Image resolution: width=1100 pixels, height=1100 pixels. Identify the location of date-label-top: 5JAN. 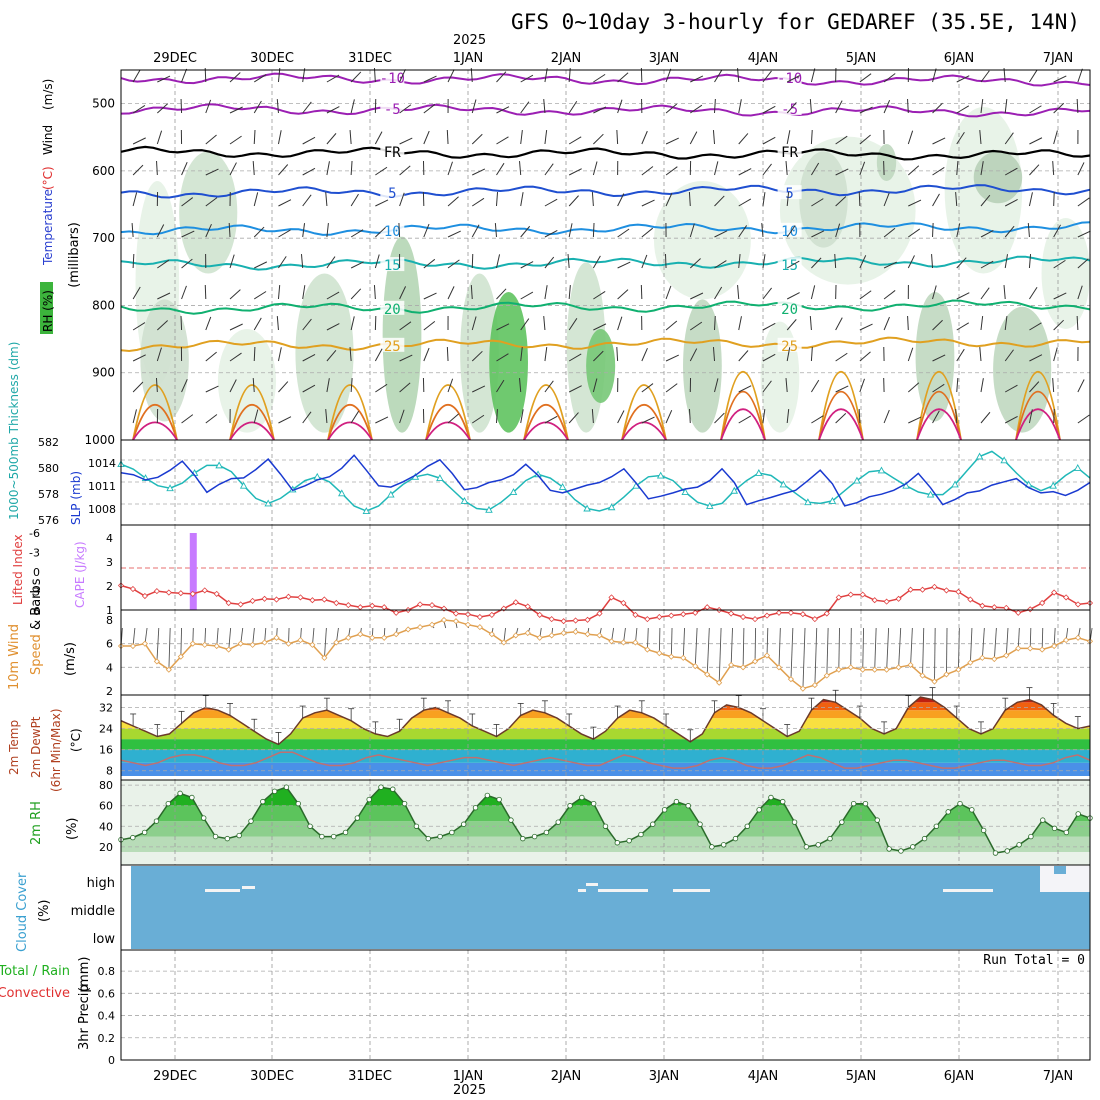
(861, 58).